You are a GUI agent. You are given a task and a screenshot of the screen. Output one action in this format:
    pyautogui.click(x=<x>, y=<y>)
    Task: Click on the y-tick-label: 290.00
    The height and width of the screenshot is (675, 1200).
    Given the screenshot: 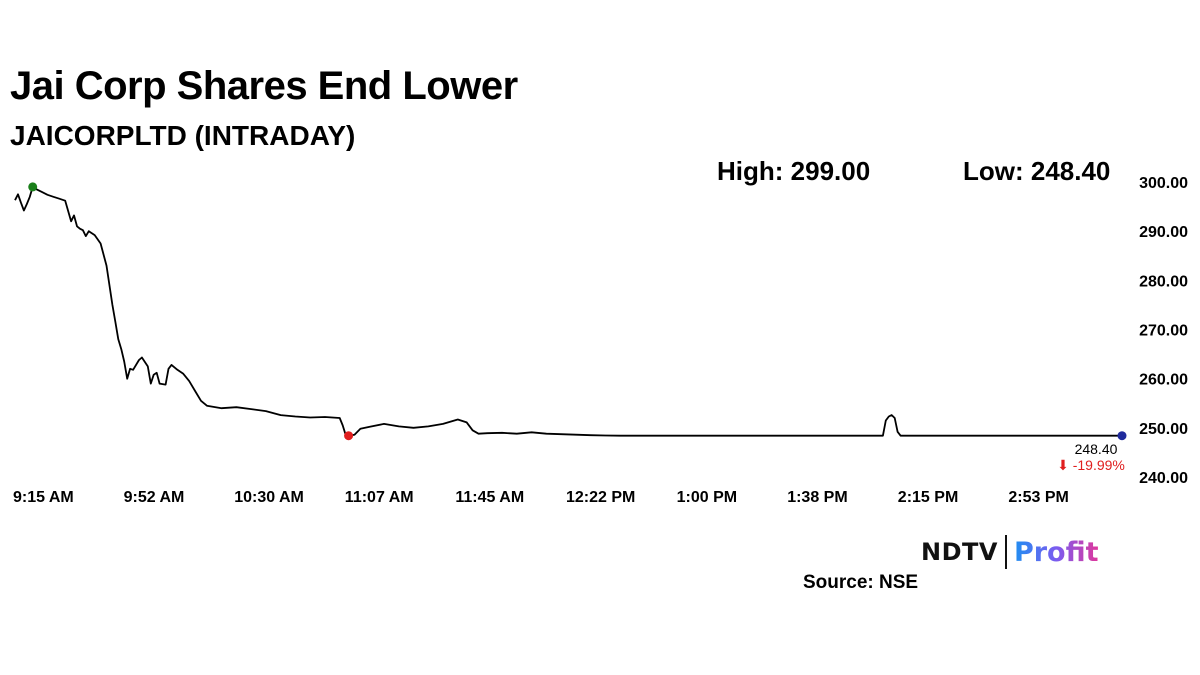 What is the action you would take?
    pyautogui.click(x=1163, y=232)
    